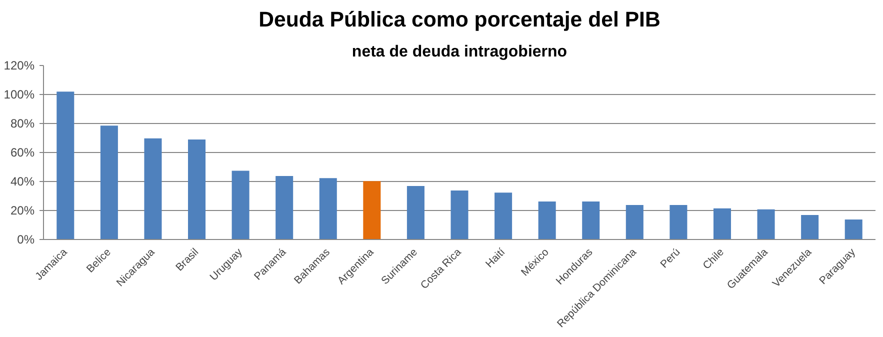 This screenshot has height=337, width=883. Describe the element at coordinates (22, 123) in the screenshot. I see `y-tick-label: 80%` at that location.